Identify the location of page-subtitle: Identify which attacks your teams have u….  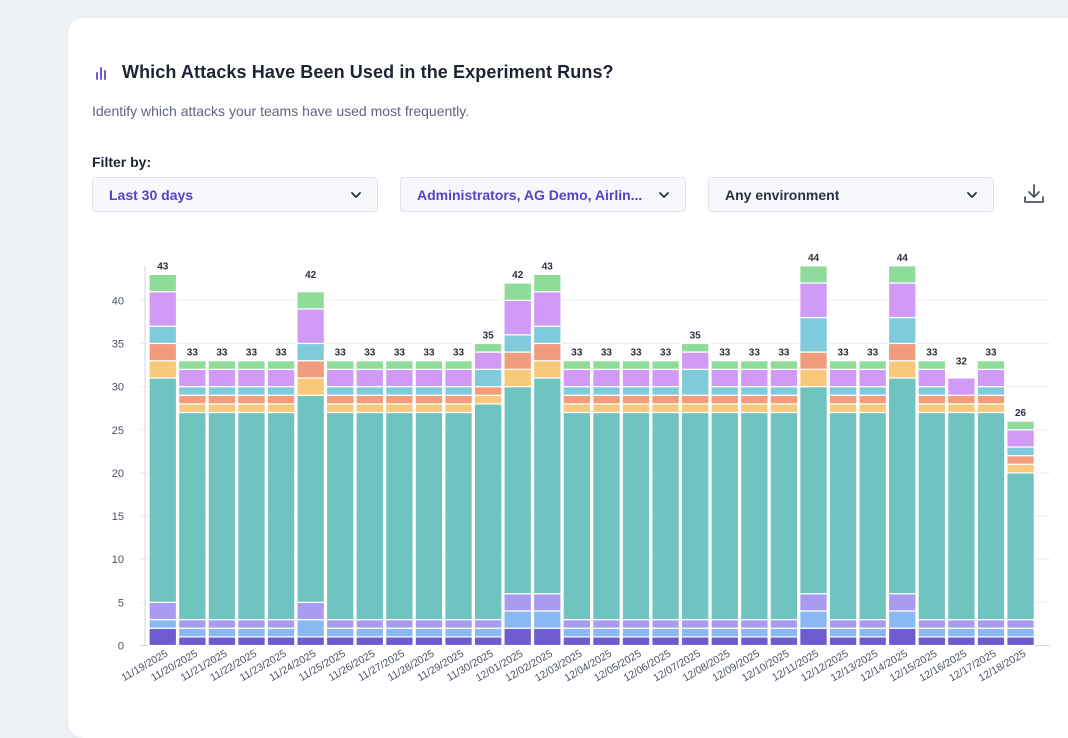
(281, 111).